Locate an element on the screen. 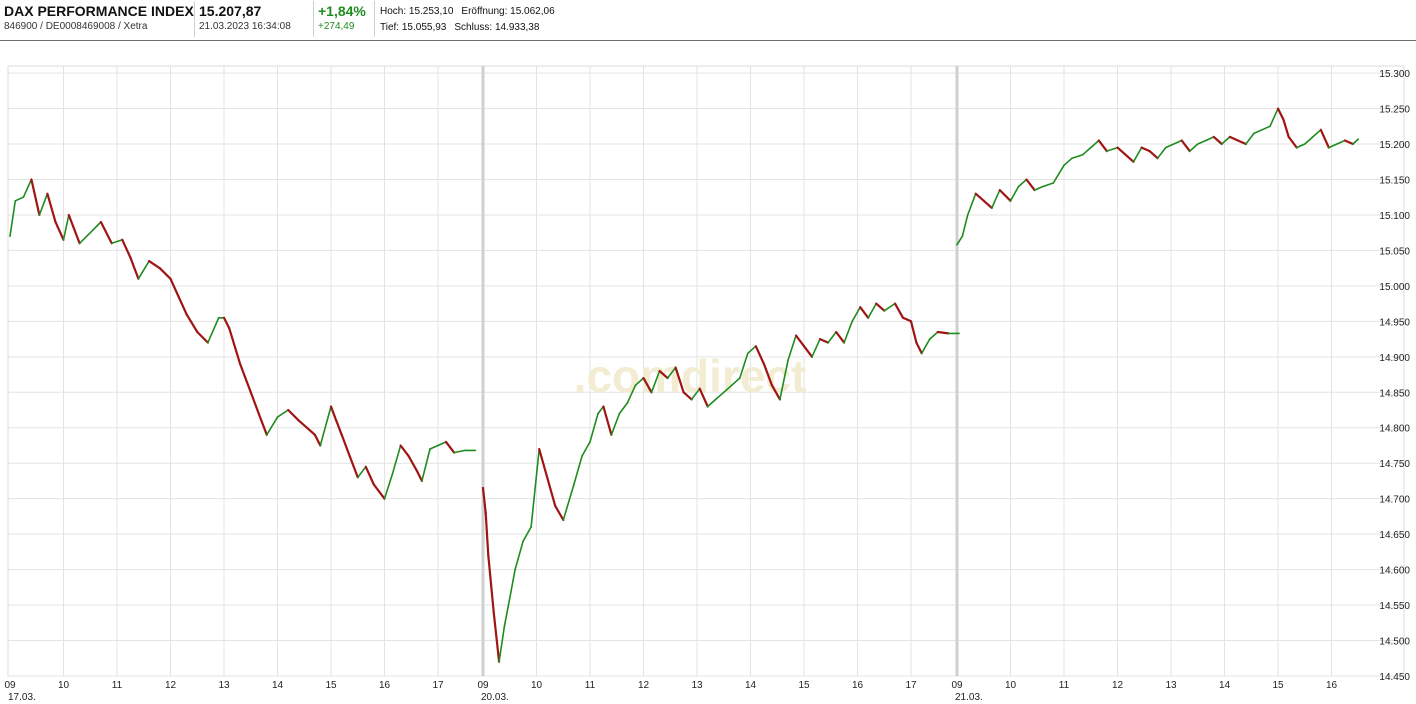  header-divider is located at coordinates (194, 19).